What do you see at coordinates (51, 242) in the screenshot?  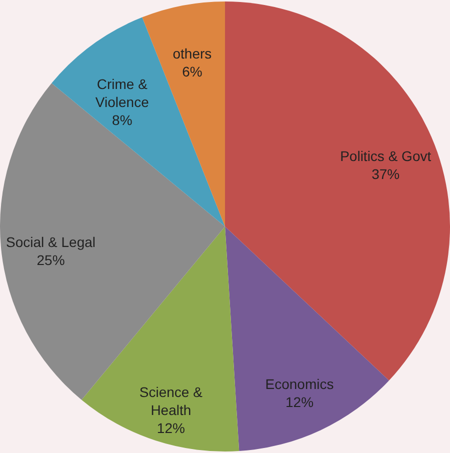 I see `slice-label: Social & Legal` at bounding box center [51, 242].